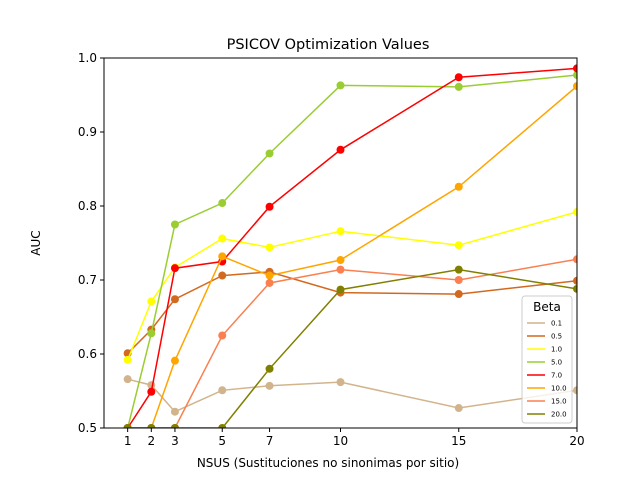 Image resolution: width=640 pixels, height=480 pixels. I want to click on x-tick-label: 15, so click(458, 441).